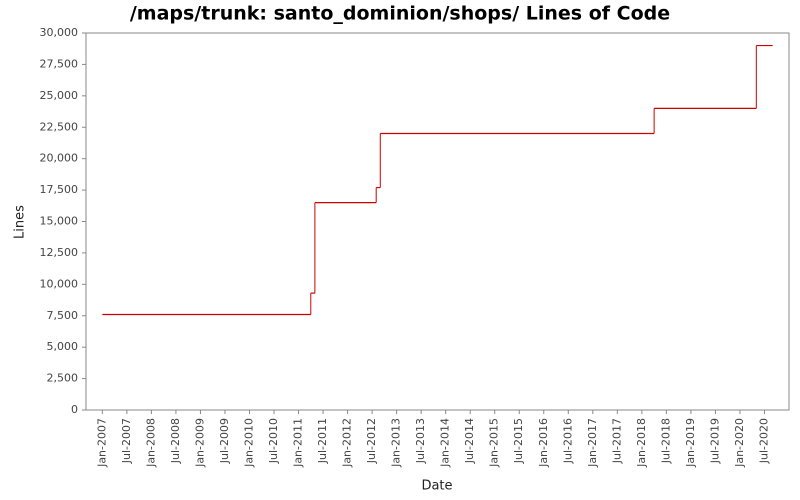 The width and height of the screenshot is (800, 500). Describe the element at coordinates (20, 222) in the screenshot. I see `y-axis-label: Lines` at that location.